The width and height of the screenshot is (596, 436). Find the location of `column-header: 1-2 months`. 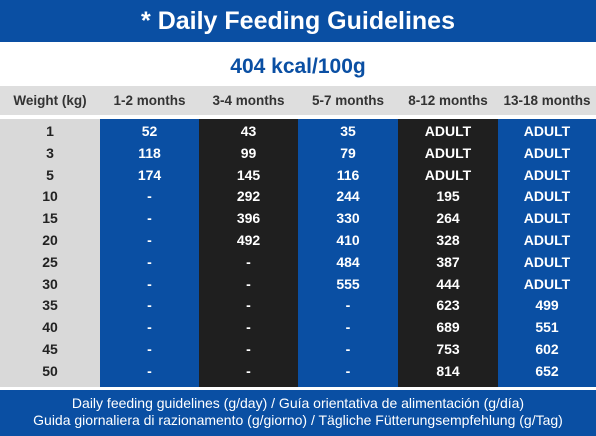

column-header: 1-2 months is located at coordinates (149, 100).